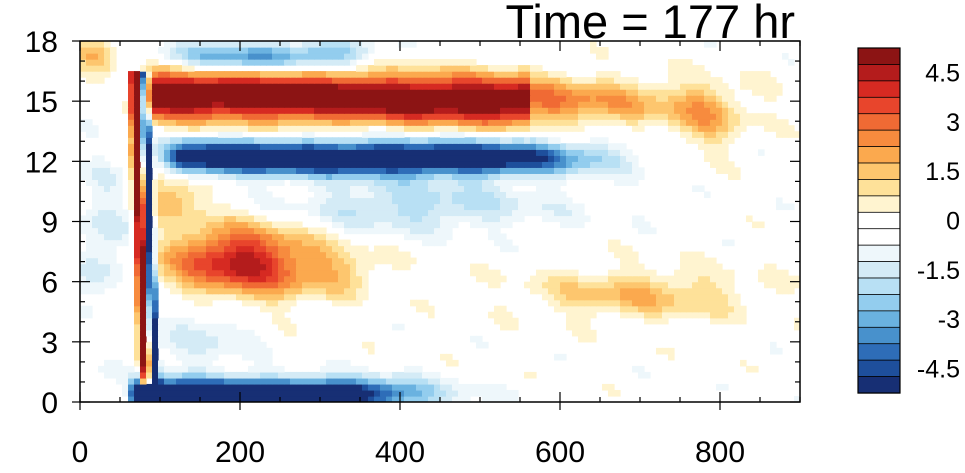 The width and height of the screenshot is (965, 473). What do you see at coordinates (879, 335) in the screenshot?
I see `colorbar-swatch` at bounding box center [879, 335].